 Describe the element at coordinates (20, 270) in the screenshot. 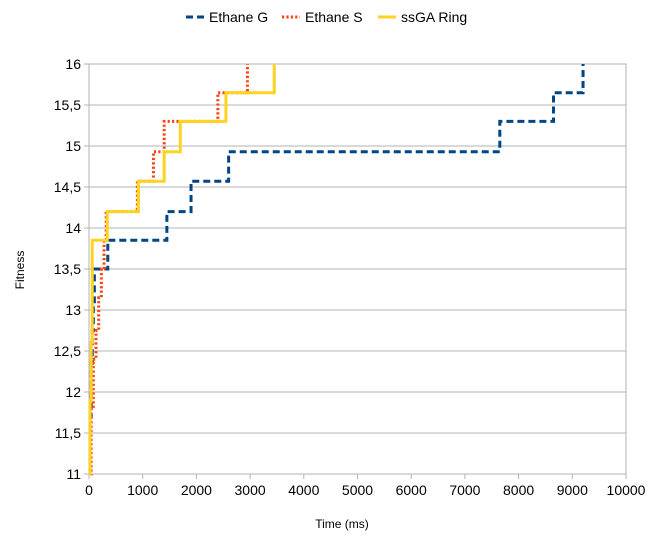

I see `y-axis-title: Fitness` at that location.